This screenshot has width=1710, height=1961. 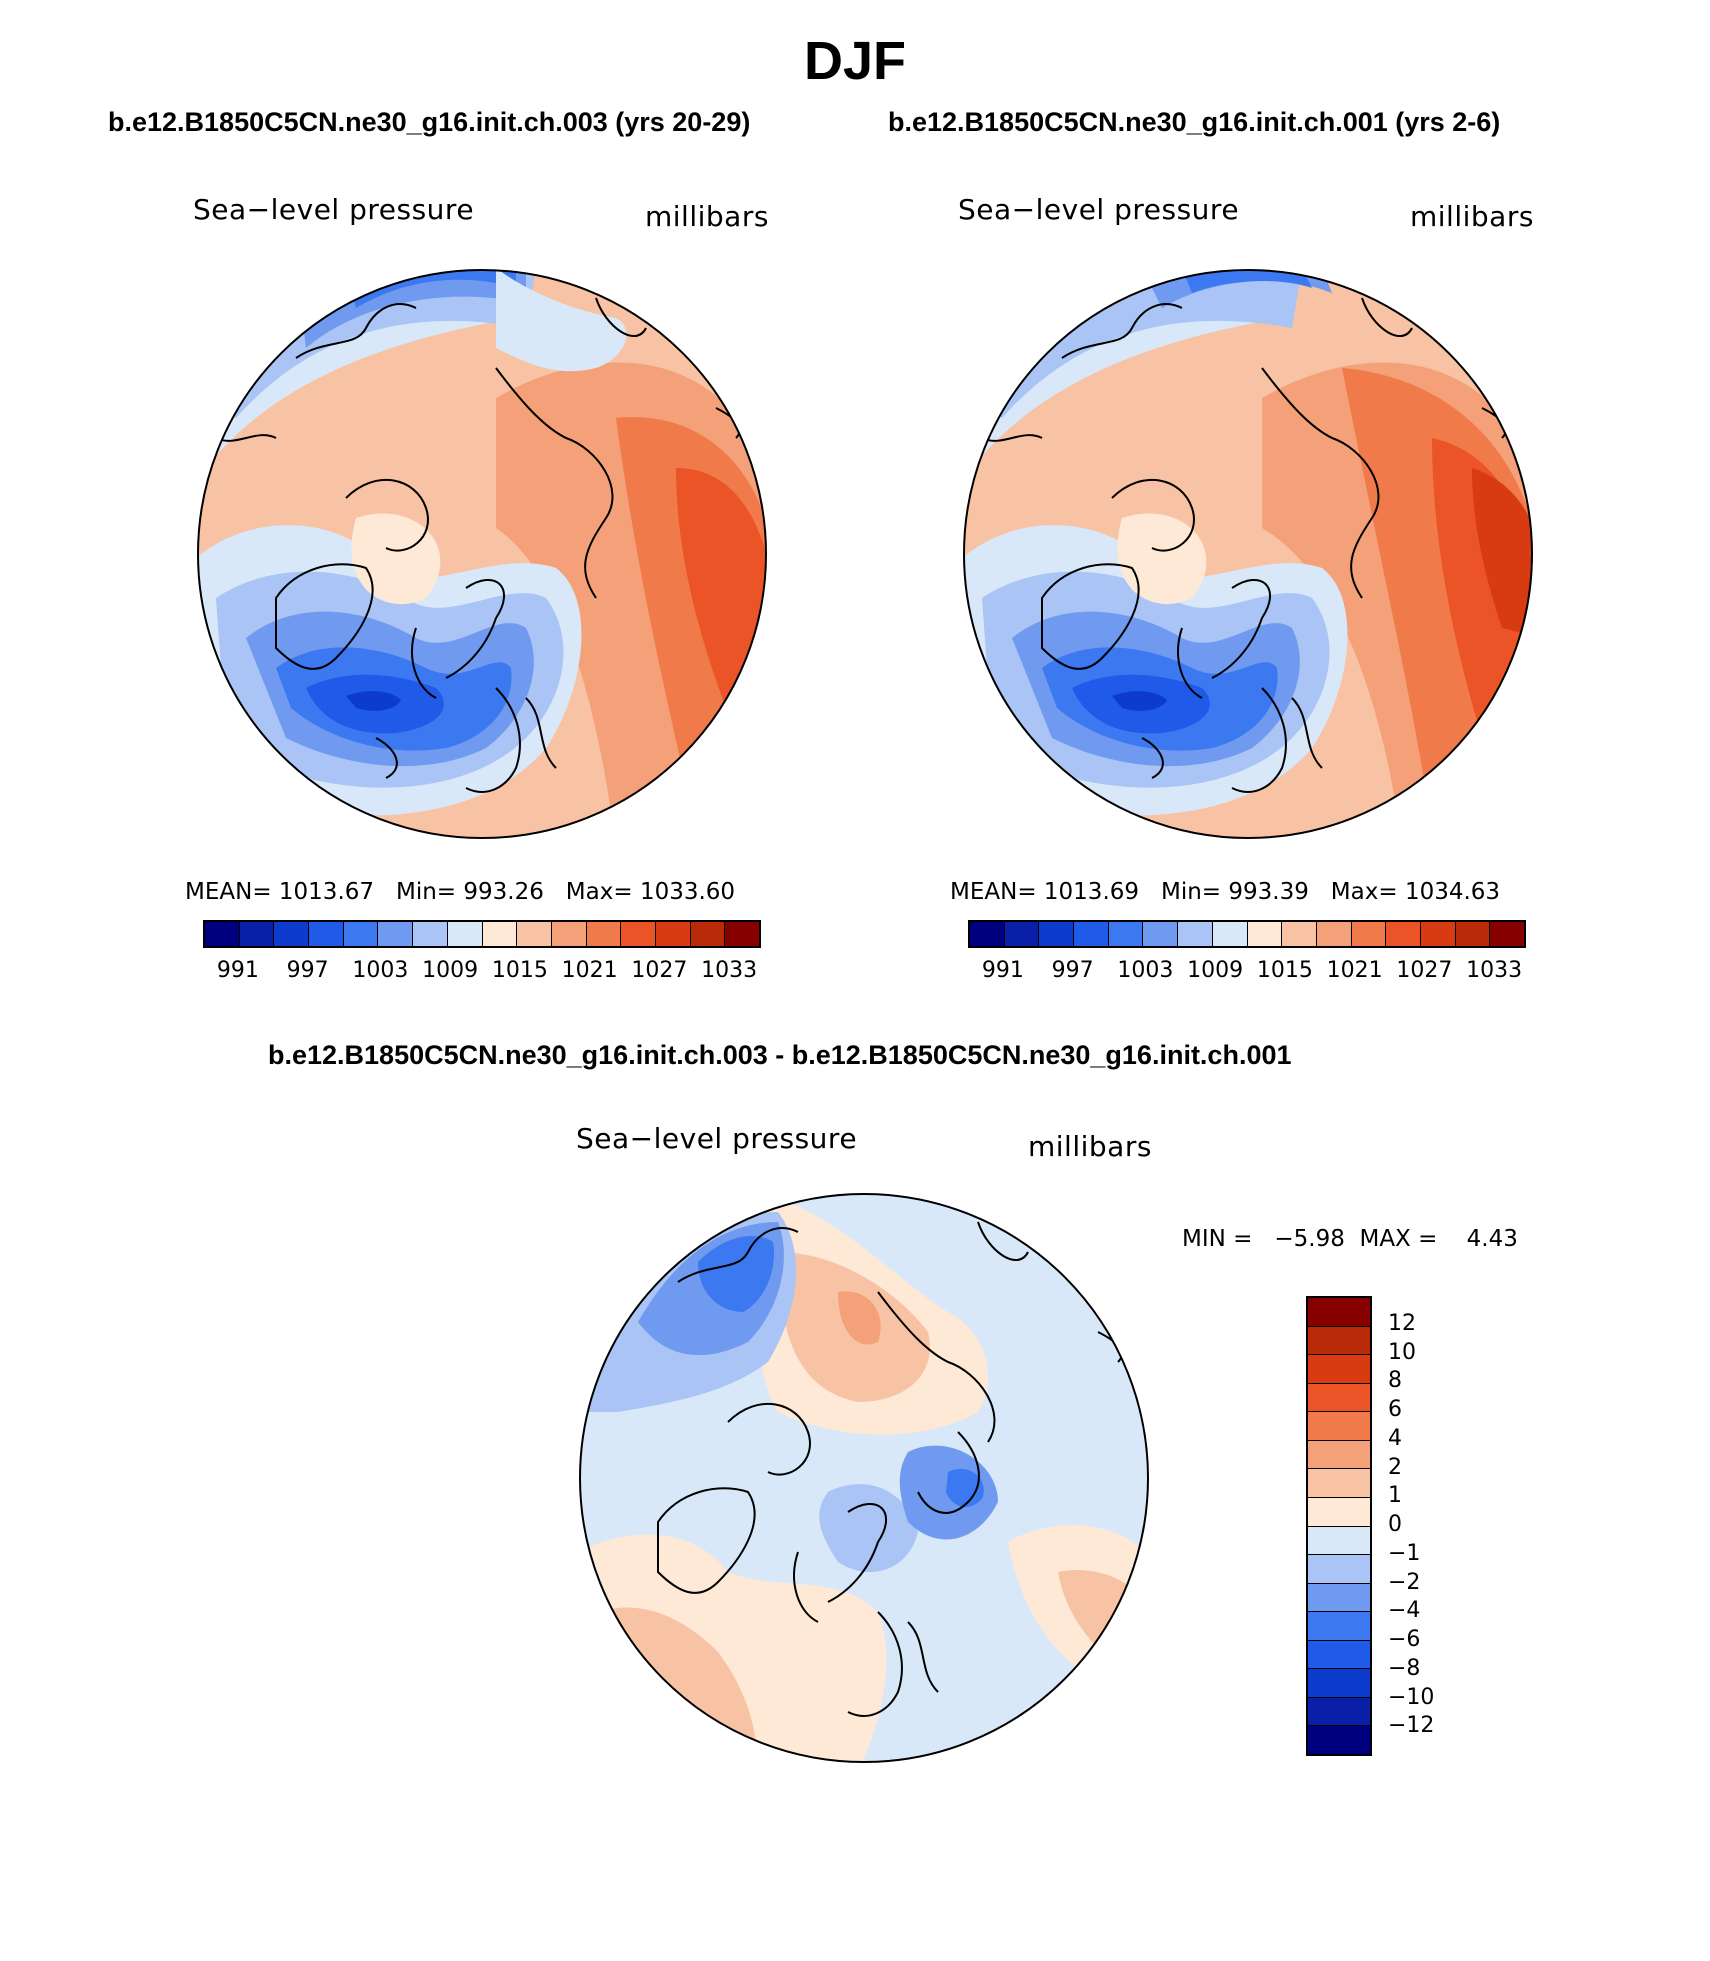 What do you see at coordinates (1309, 1239) in the screenshot?
I see `diff-min-value: −5.98` at bounding box center [1309, 1239].